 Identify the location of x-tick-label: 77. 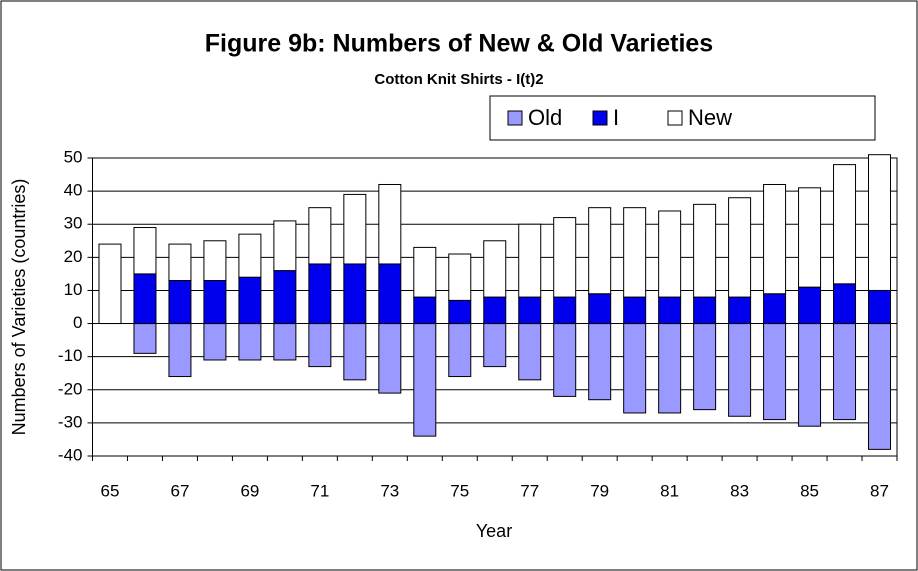
(529, 490).